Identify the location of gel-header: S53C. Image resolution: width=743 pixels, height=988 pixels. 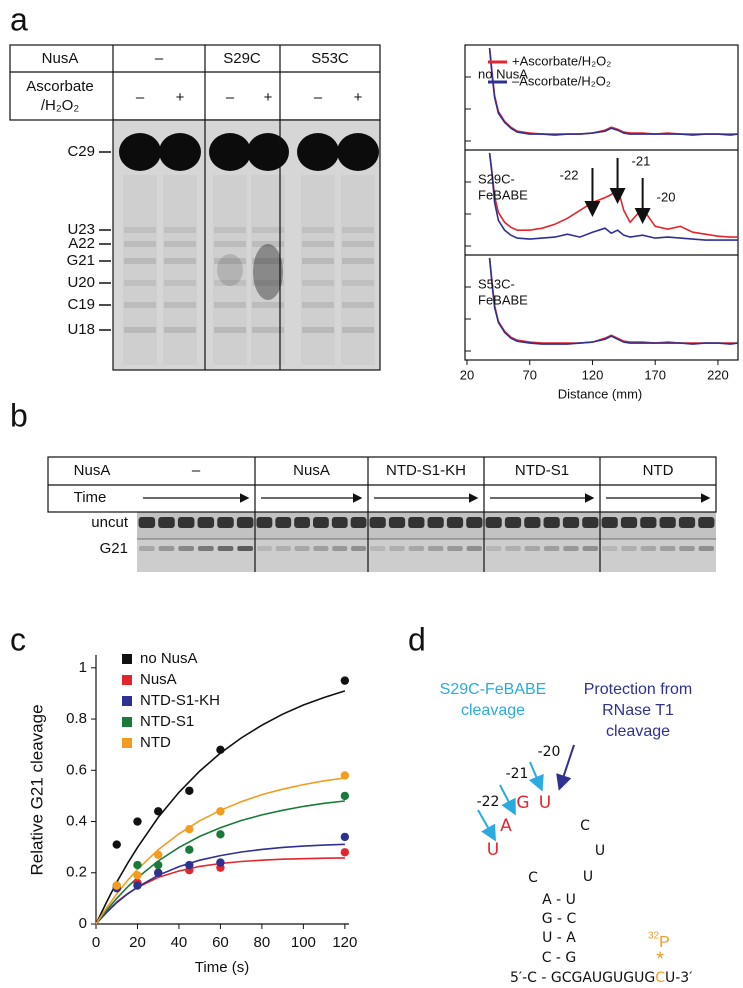
(330, 58).